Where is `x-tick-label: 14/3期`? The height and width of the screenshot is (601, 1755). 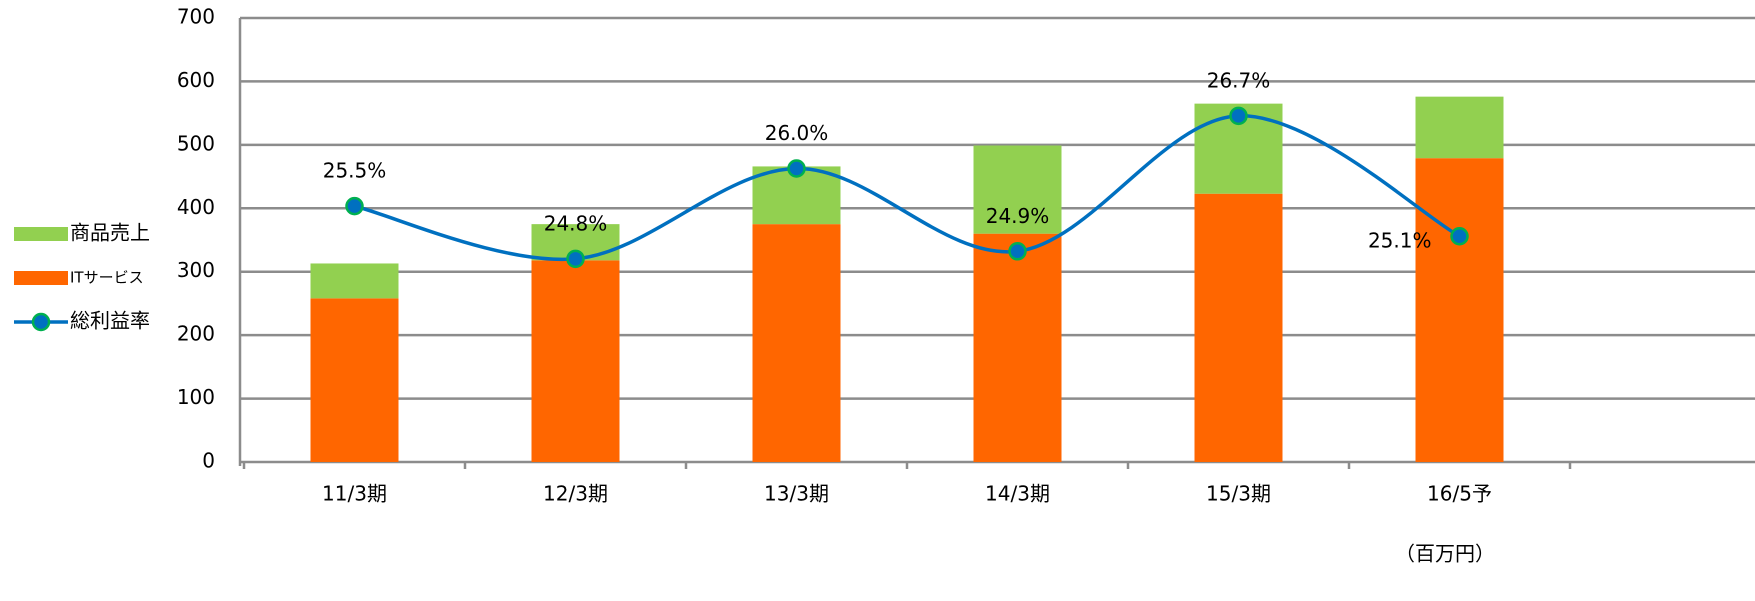 x-tick-label: 14/3期 is located at coordinates (1017, 494).